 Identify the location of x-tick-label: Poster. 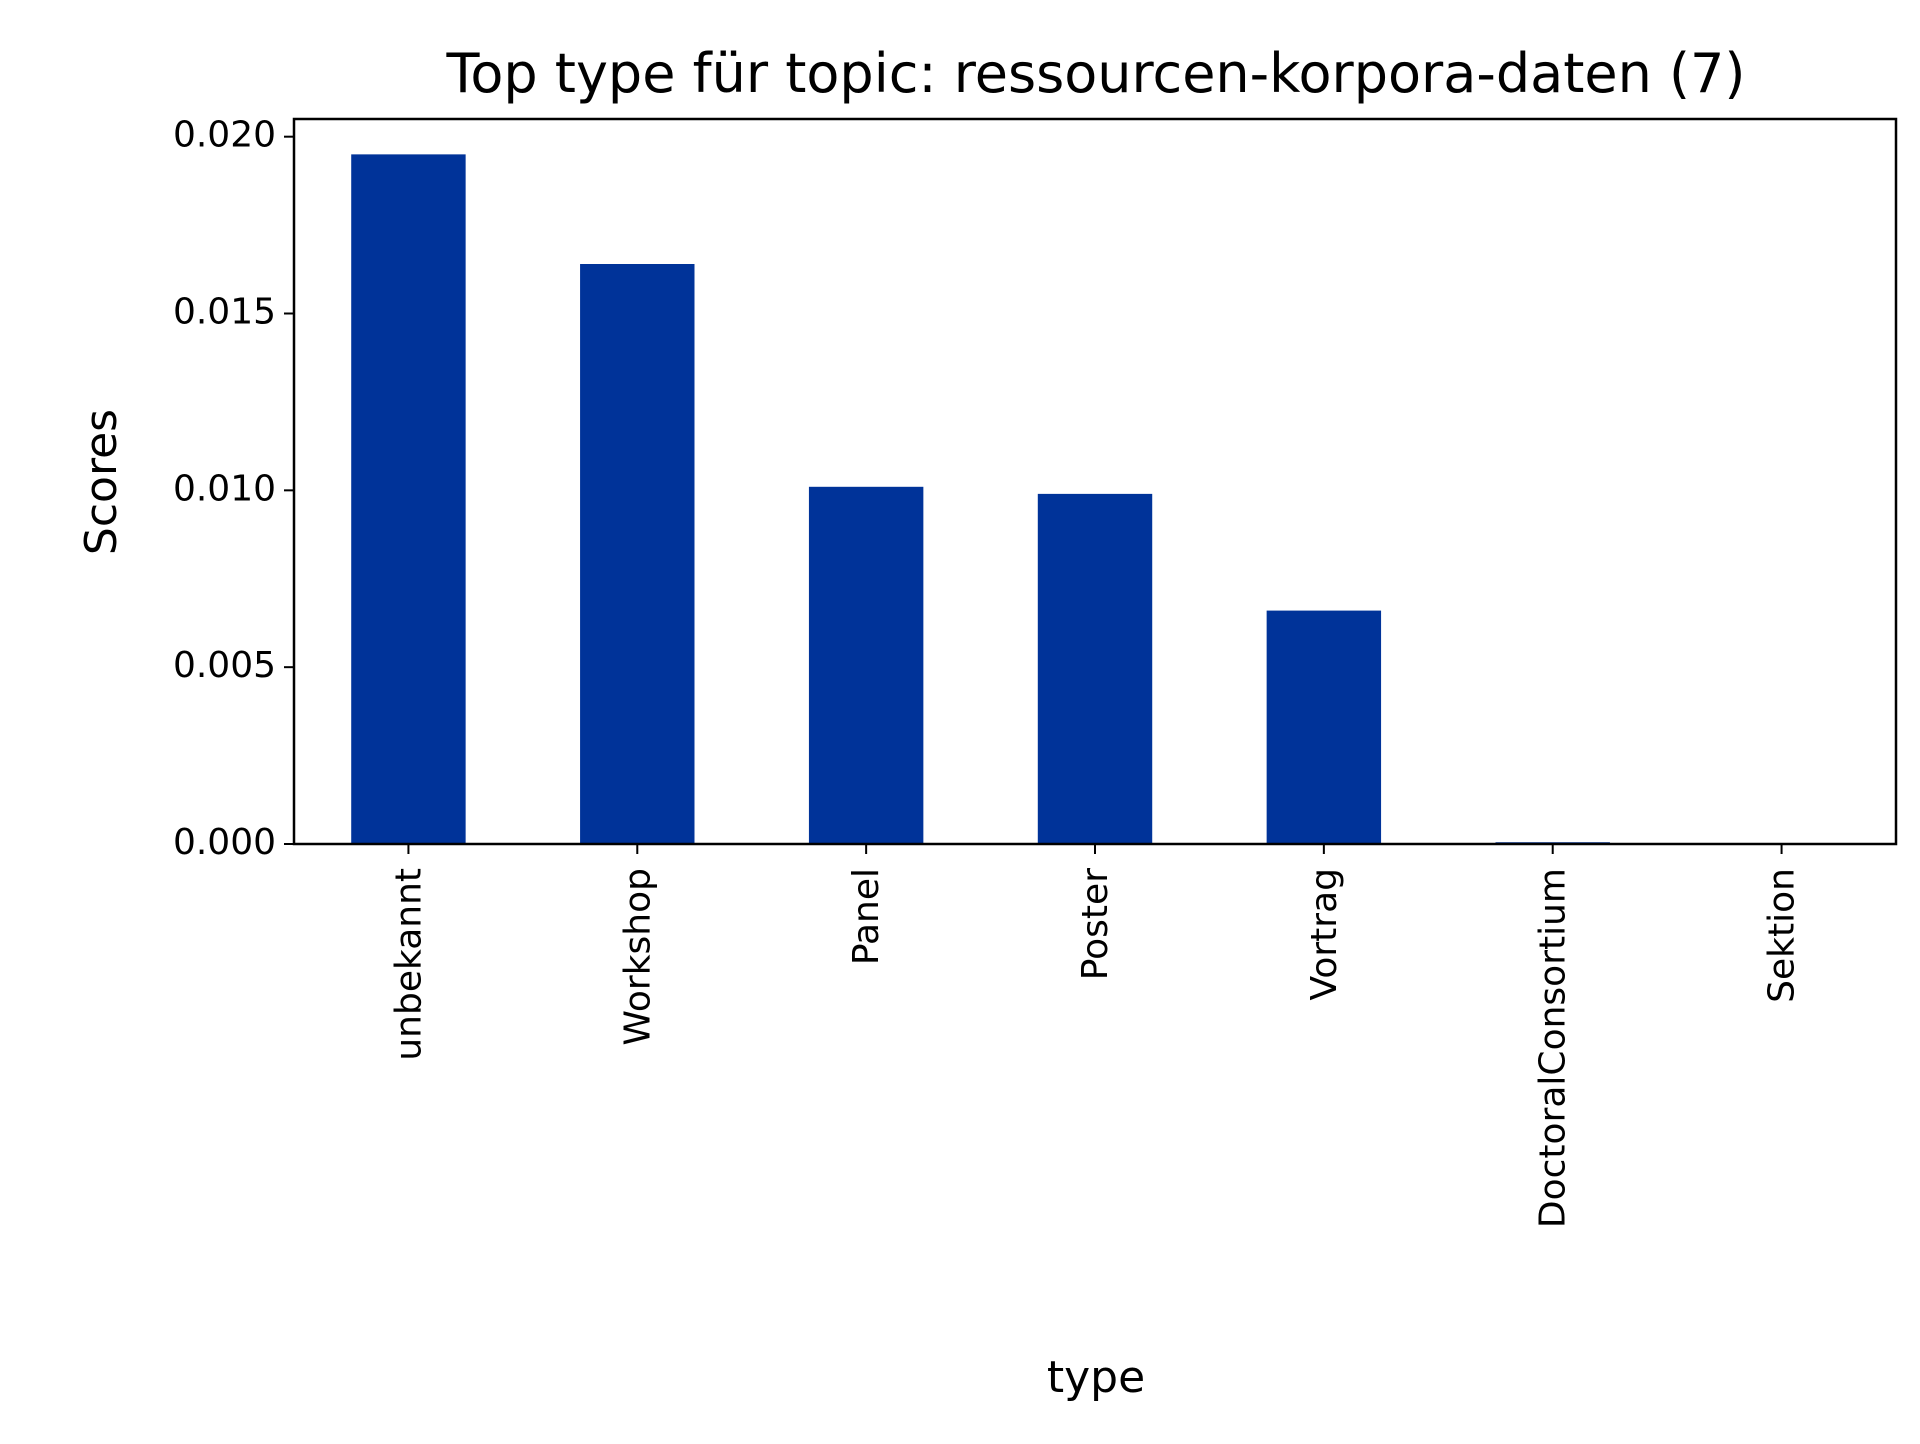
(1095, 924).